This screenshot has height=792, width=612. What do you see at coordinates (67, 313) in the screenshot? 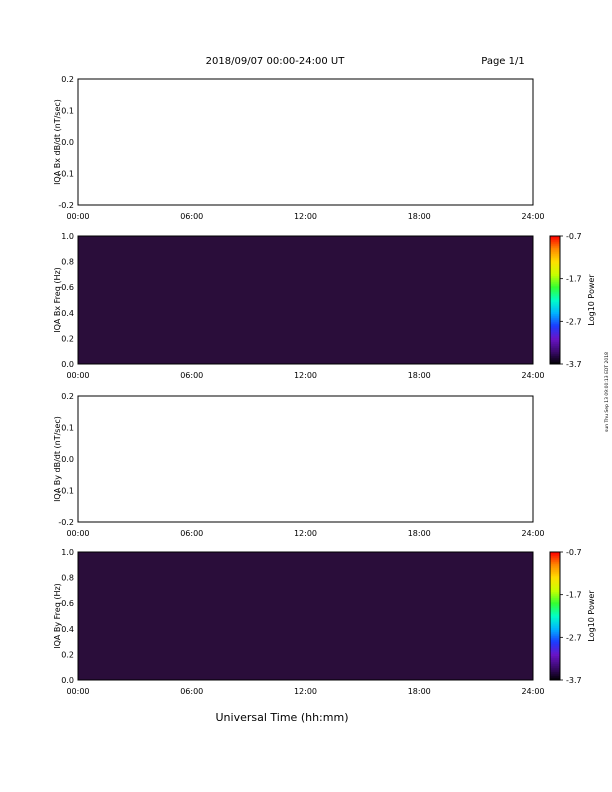
I see `y-tick-label: 0.4` at bounding box center [67, 313].